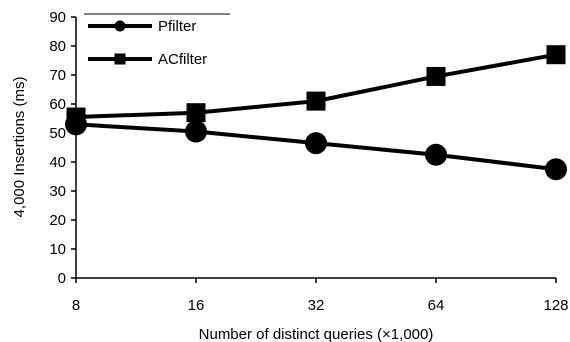  Describe the element at coordinates (196, 305) in the screenshot. I see `x-tick-label: 16` at that location.